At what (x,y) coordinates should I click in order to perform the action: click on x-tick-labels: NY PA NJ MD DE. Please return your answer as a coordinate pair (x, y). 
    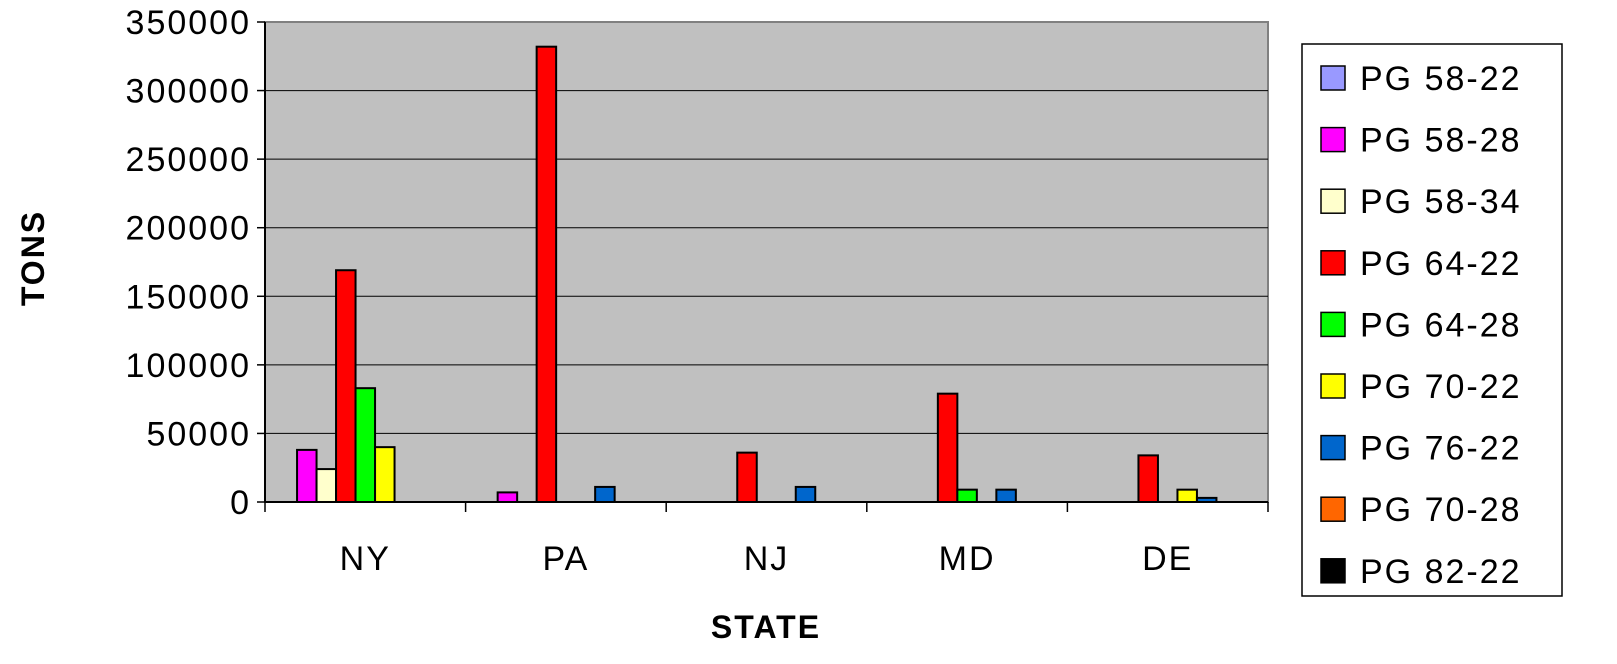
    Looking at the image, I should click on (766, 559).